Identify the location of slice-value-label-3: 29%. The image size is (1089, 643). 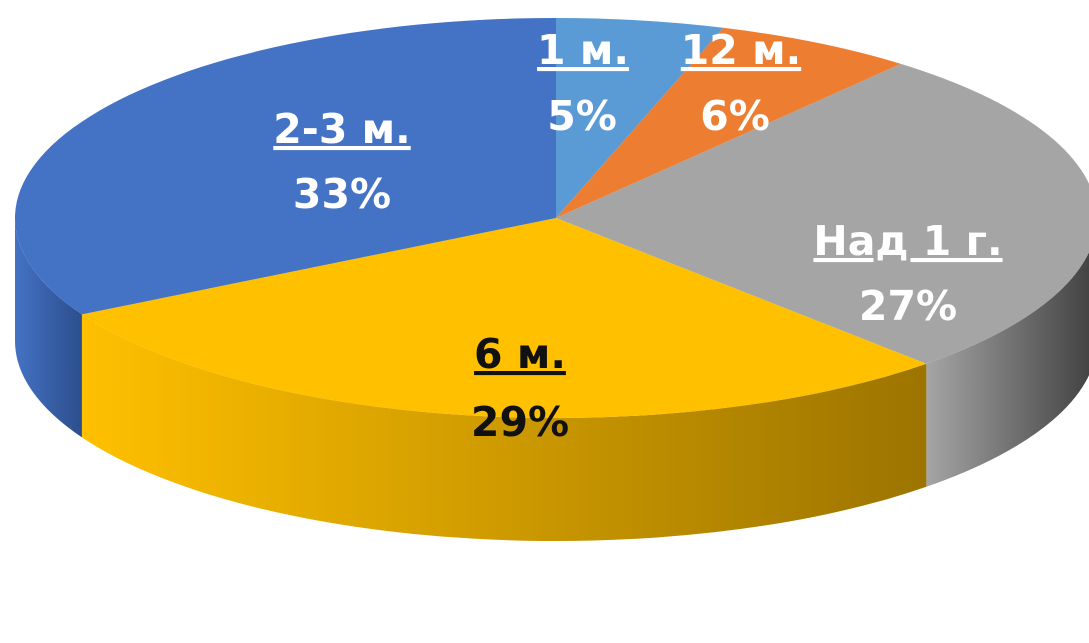
(520, 422).